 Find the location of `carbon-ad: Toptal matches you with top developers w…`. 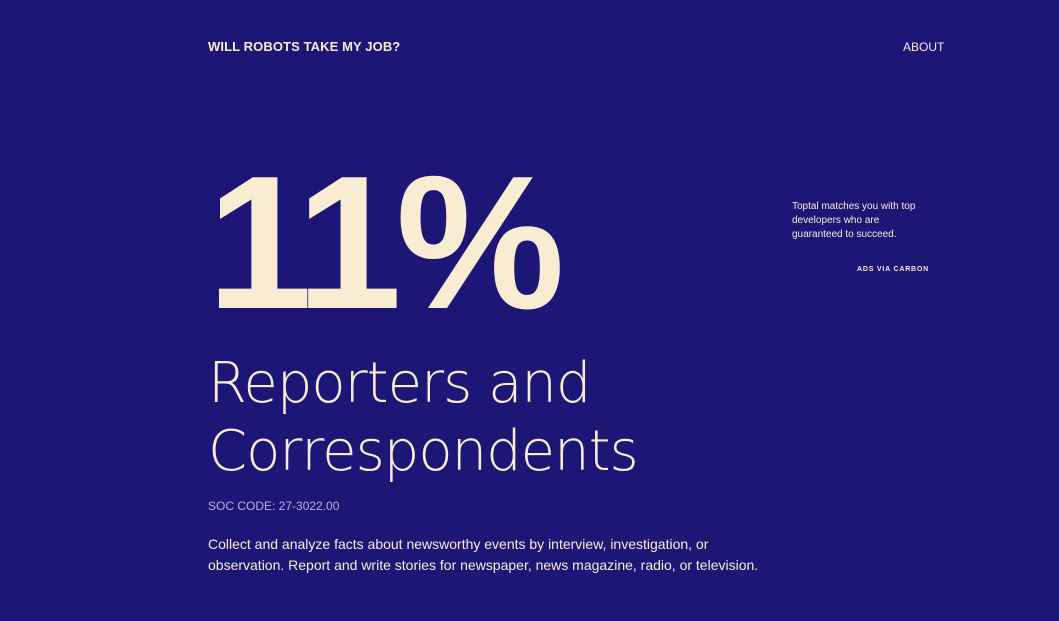

carbon-ad: Toptal matches you with top developers w… is located at coordinates (862, 236).